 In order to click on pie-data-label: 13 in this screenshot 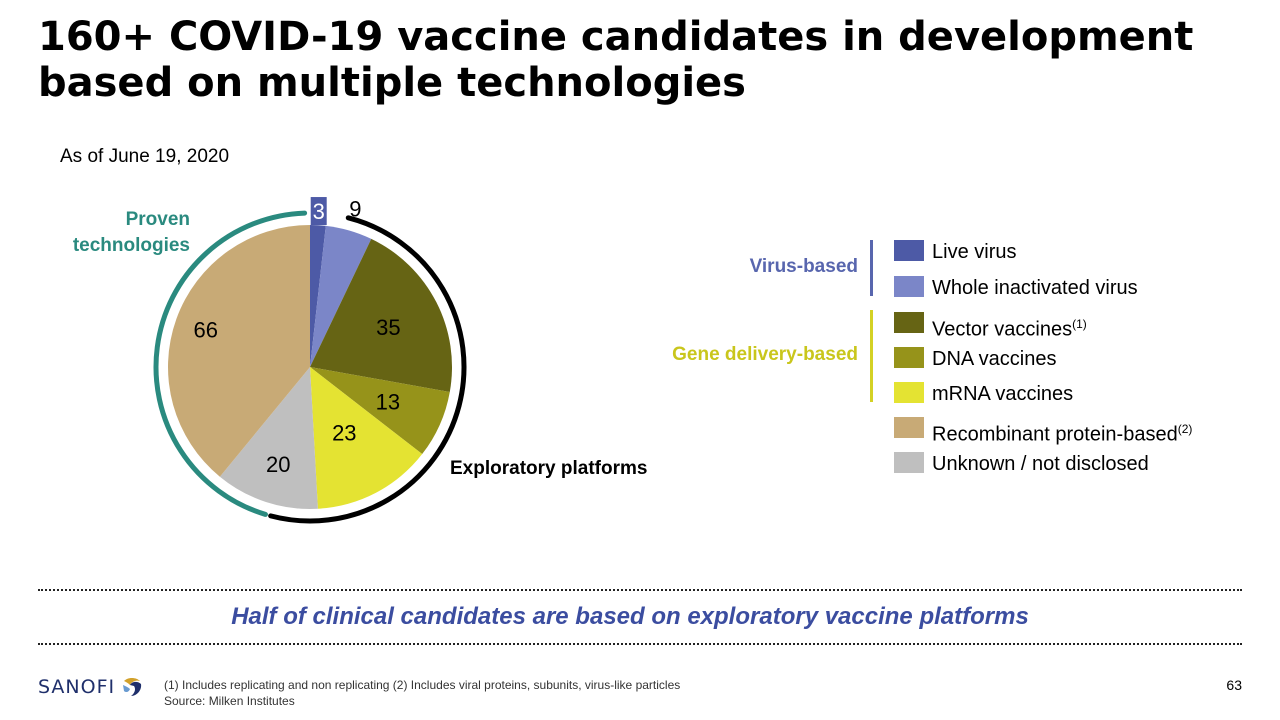, I will do `click(388, 402)`.